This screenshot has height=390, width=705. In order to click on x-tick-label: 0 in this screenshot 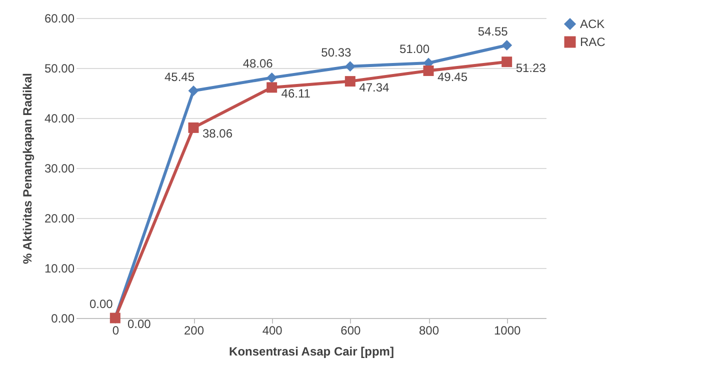, I will do `click(116, 331)`.